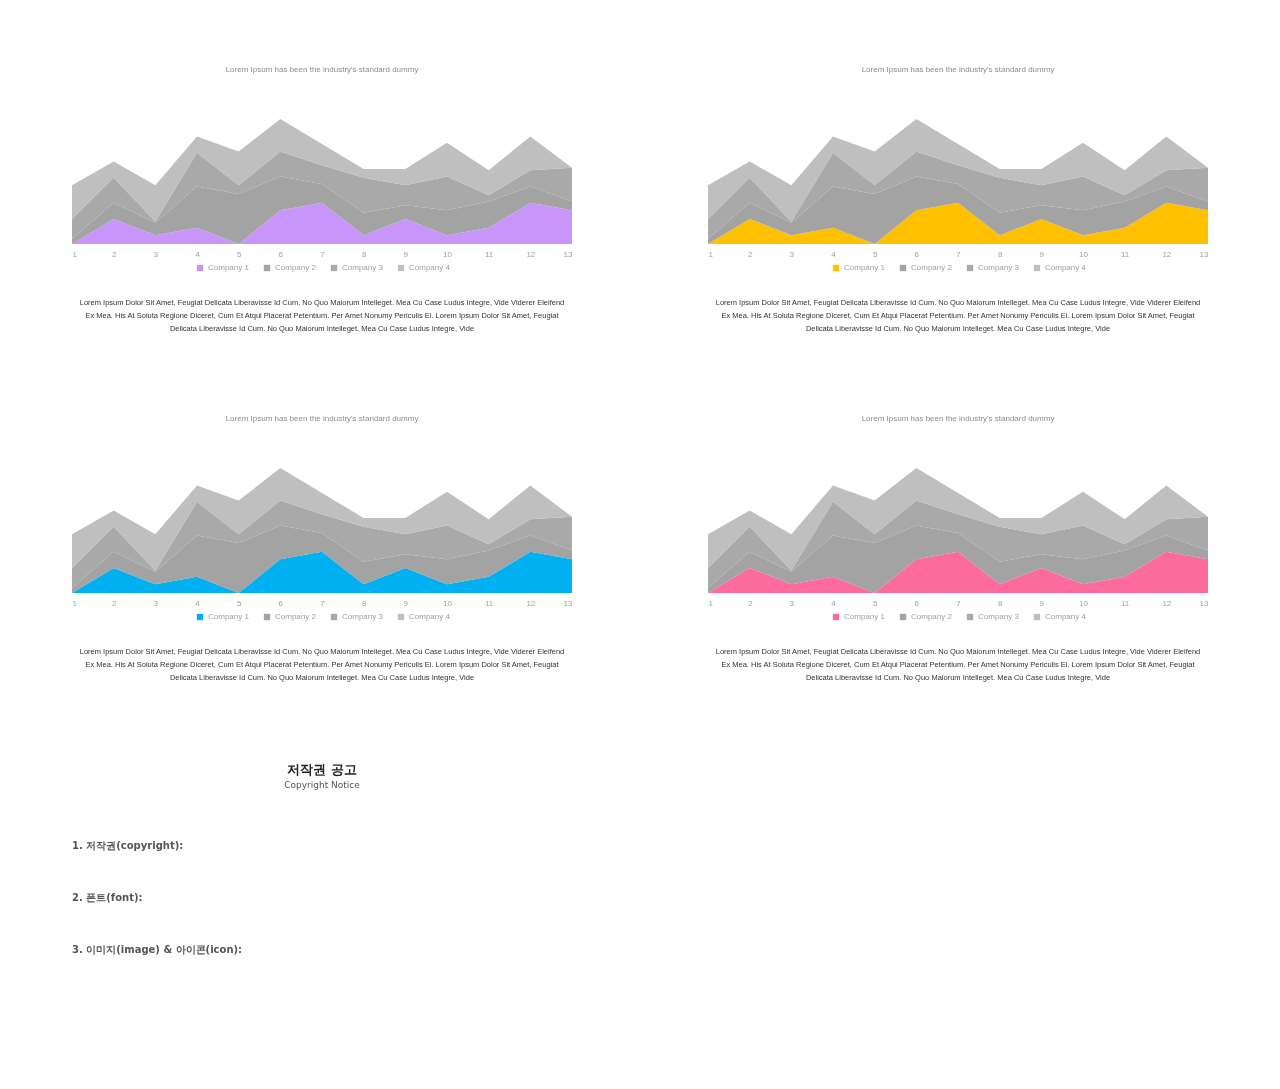 The image size is (1280, 1089). Describe the element at coordinates (128, 845) in the screenshot. I see `text: 1. 저작권(copyright):` at that location.